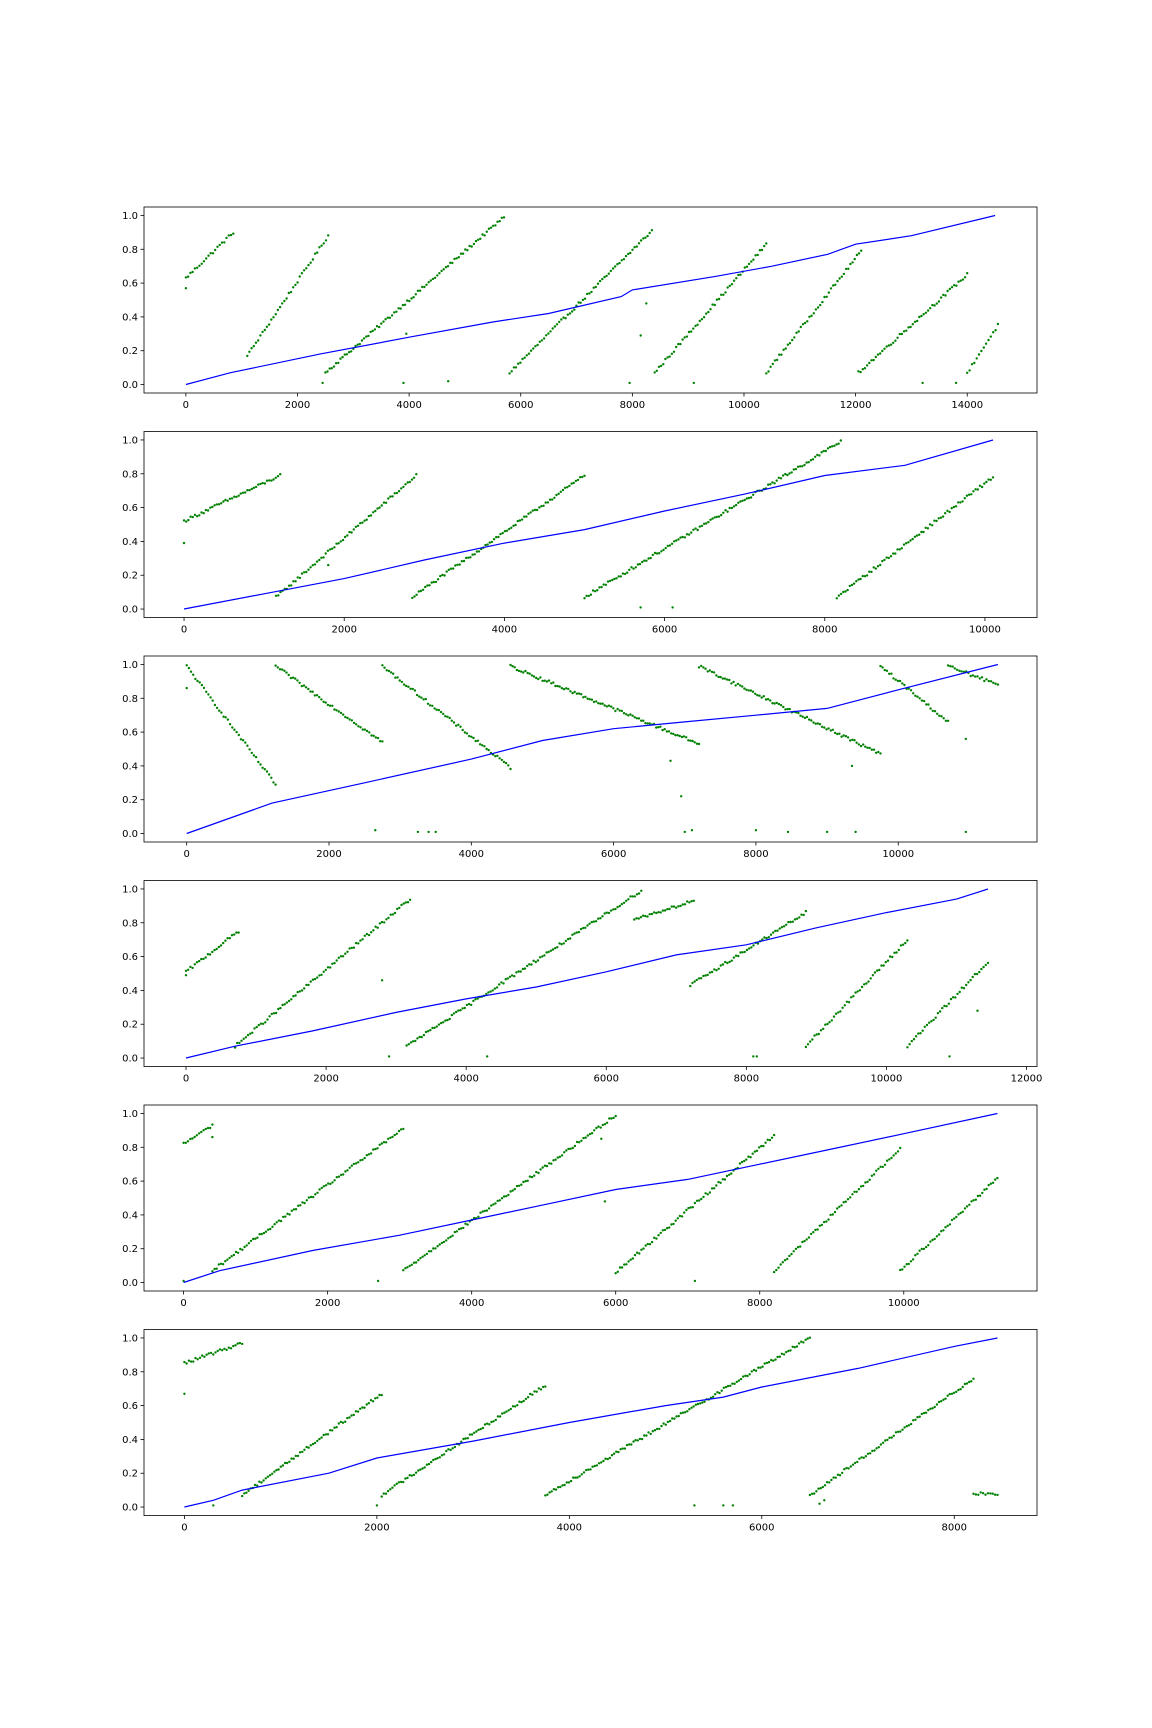 The width and height of the screenshot is (1152, 1728). What do you see at coordinates (587, 973) in the screenshot?
I see `scatter-series` at bounding box center [587, 973].